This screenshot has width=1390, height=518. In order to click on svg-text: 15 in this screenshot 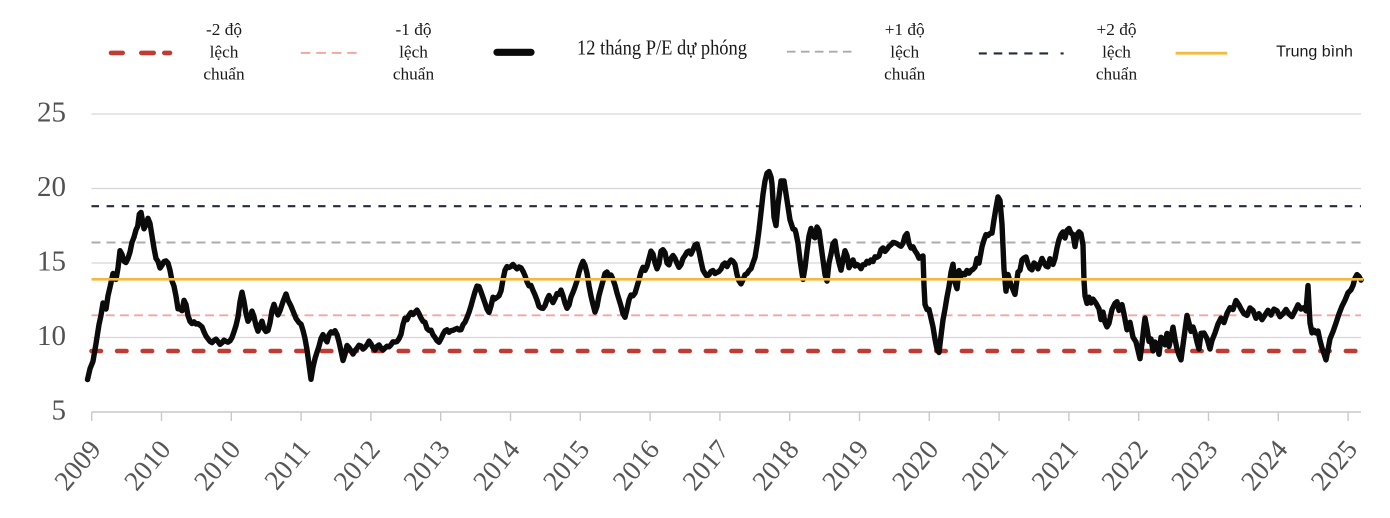, I will do `click(51, 262)`.